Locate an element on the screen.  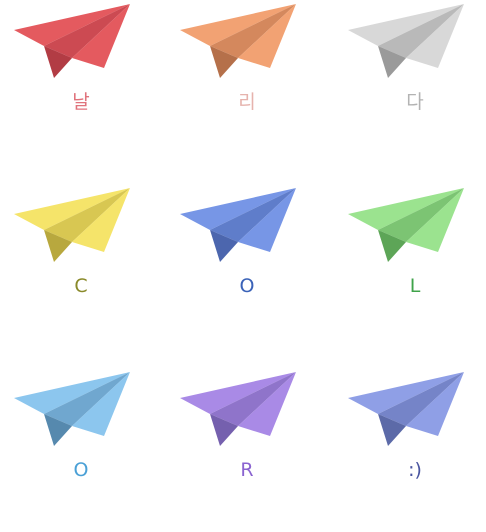
tile-label: R is located at coordinates (247, 470).